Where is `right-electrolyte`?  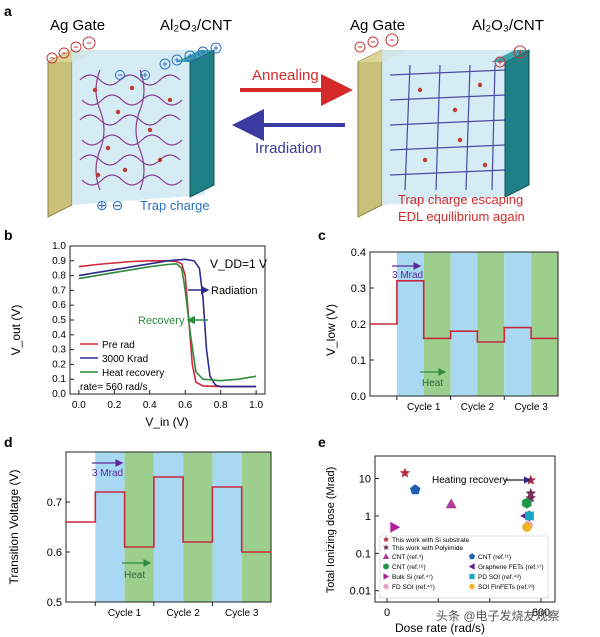 right-electrolyte is located at coordinates (451, 127).